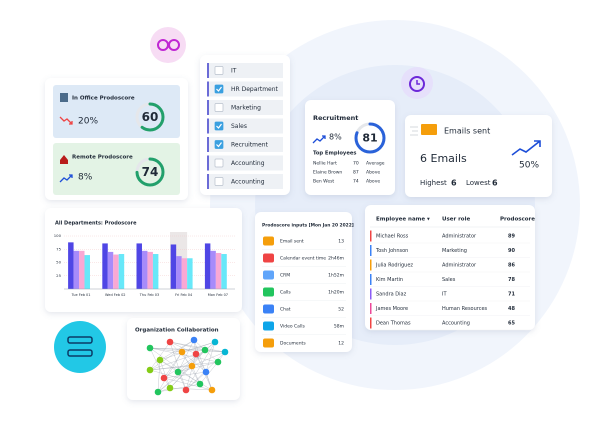 The width and height of the screenshot is (600, 437). What do you see at coordinates (285, 310) in the screenshot?
I see `input-label: Chat` at bounding box center [285, 310].